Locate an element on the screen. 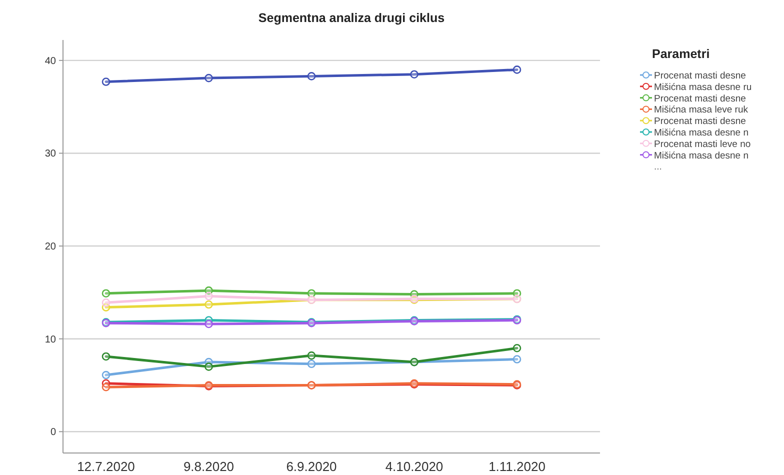 The height and width of the screenshot is (475, 784). legend-label: Mišićna masa desne ru is located at coordinates (703, 87).